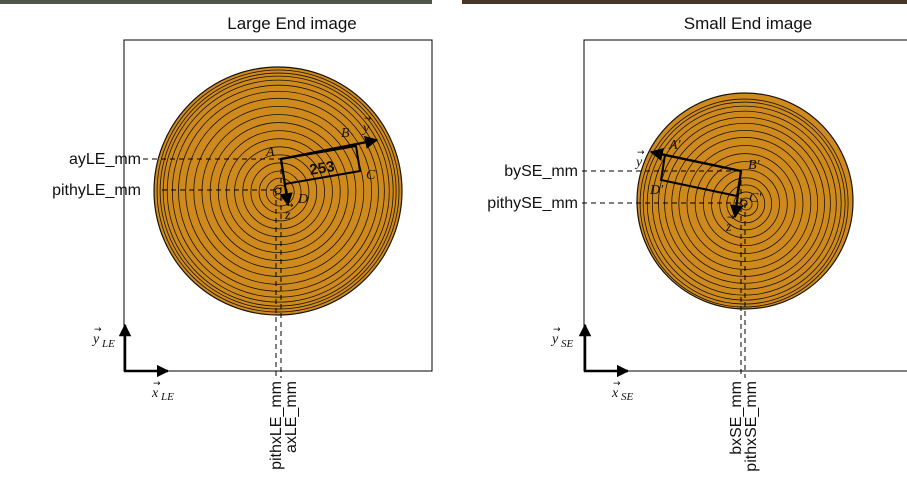 The width and height of the screenshot is (907, 478). What do you see at coordinates (728, 227) in the screenshot?
I see `small-end-vector-z-label: z` at bounding box center [728, 227].